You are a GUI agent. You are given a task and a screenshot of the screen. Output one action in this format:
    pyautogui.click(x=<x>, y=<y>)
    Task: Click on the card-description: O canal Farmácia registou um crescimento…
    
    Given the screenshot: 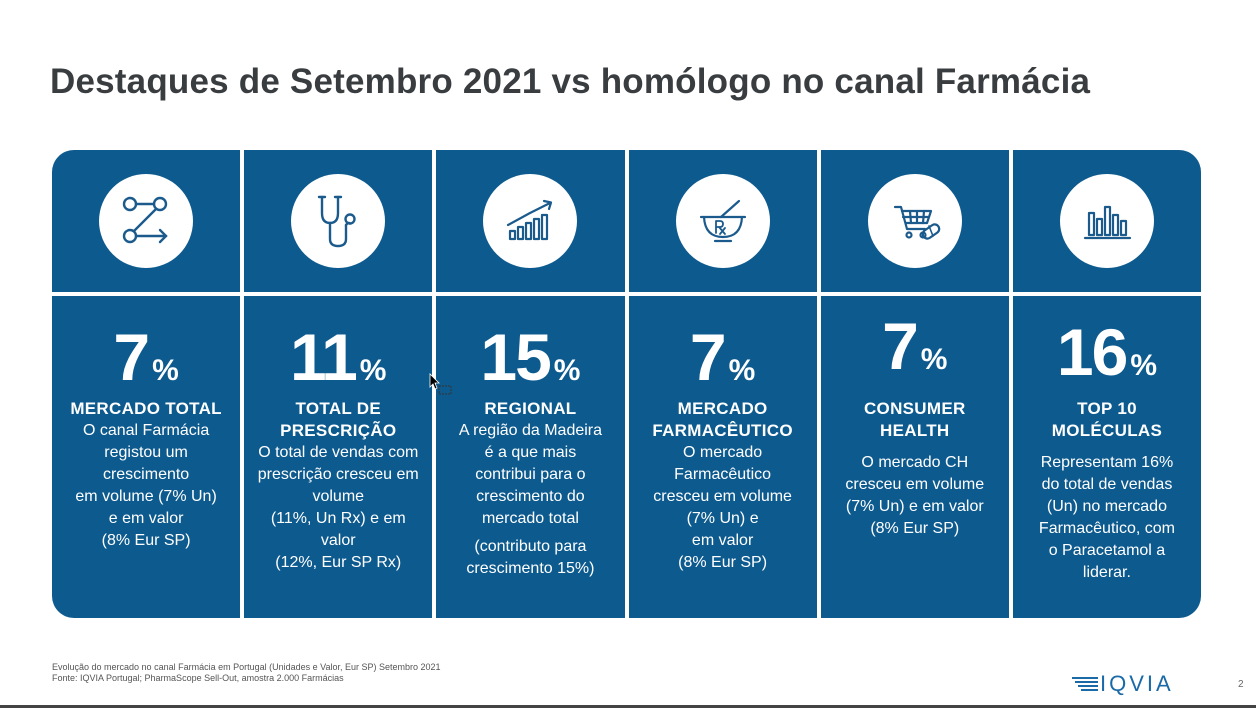 What is the action you would take?
    pyautogui.click(x=146, y=485)
    